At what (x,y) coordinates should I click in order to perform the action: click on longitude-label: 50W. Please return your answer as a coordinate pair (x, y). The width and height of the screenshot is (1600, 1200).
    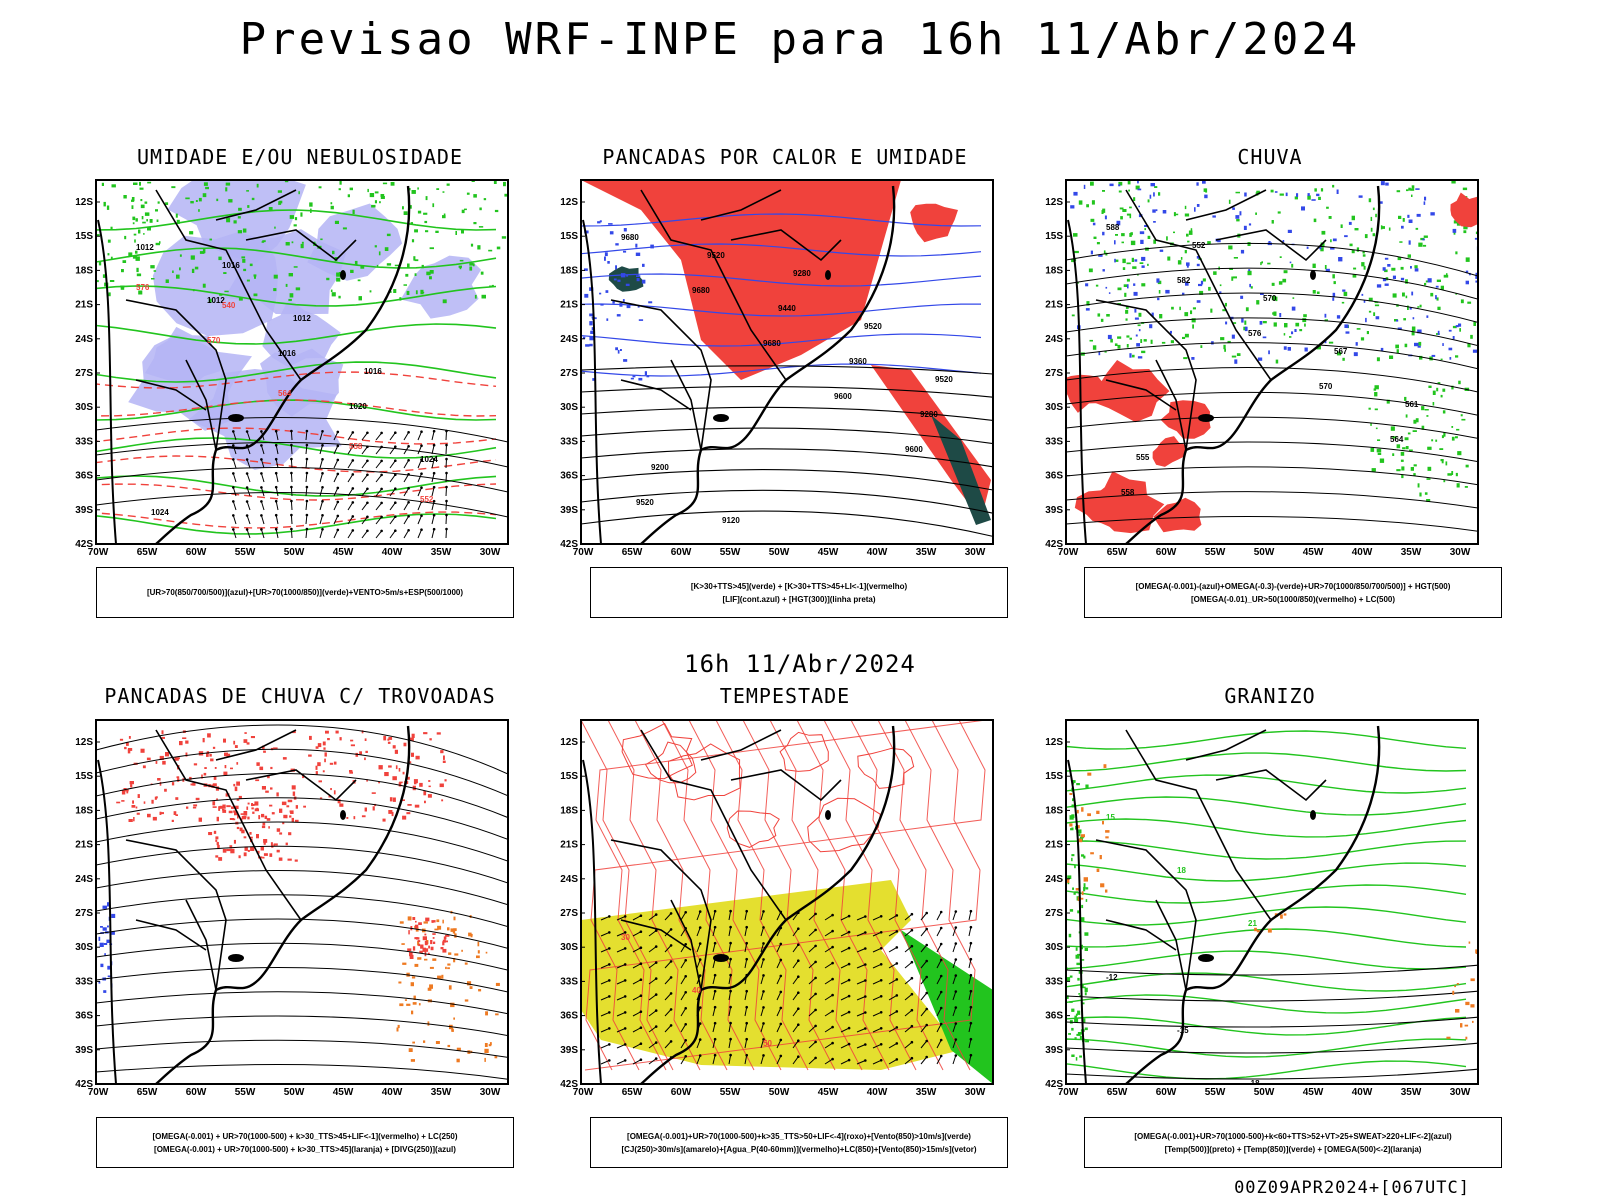
    Looking at the image, I should click on (1264, 1092).